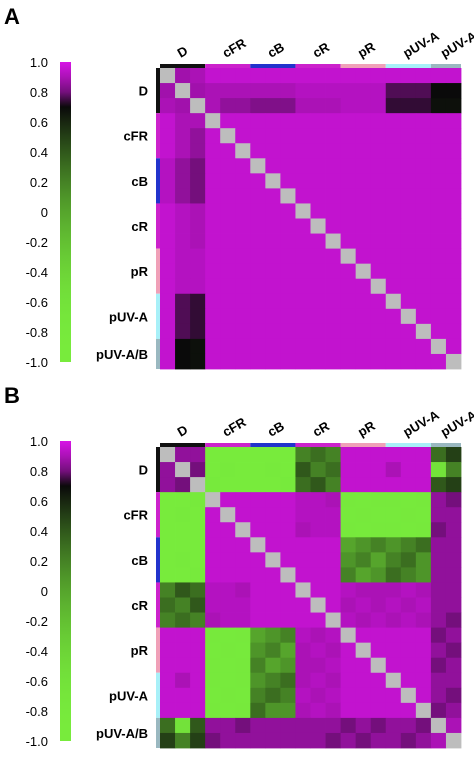  I want to click on row-label: cR, so click(139, 226).